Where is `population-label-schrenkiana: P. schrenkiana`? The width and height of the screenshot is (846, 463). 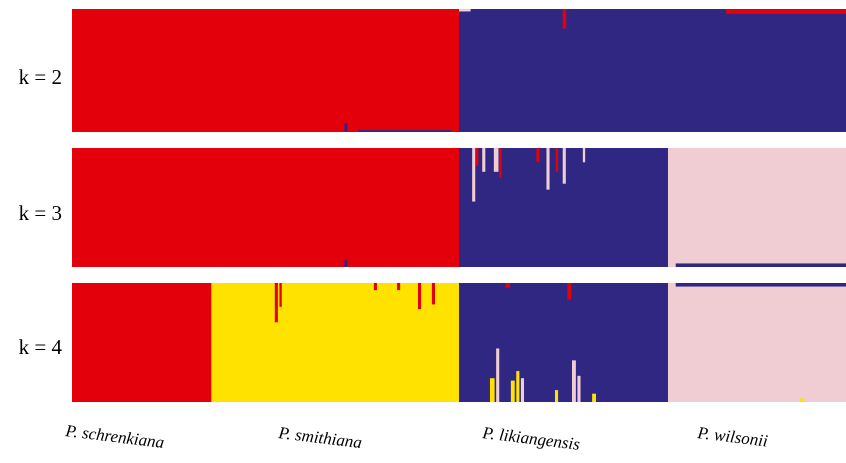 population-label-schrenkiana: P. schrenkiana is located at coordinates (115, 436).